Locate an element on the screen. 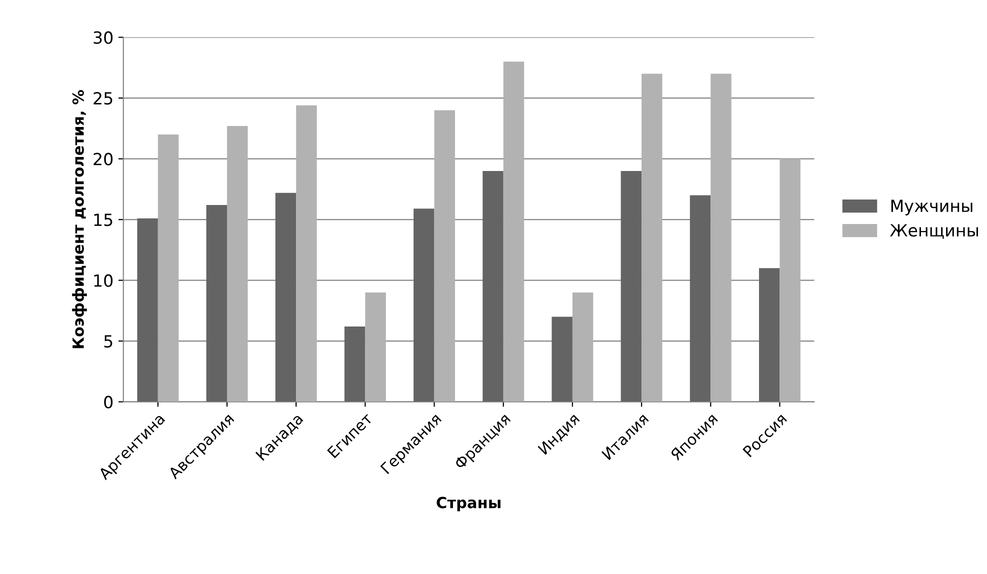 The image size is (987, 574). legend-label: Мужчины is located at coordinates (931, 208).